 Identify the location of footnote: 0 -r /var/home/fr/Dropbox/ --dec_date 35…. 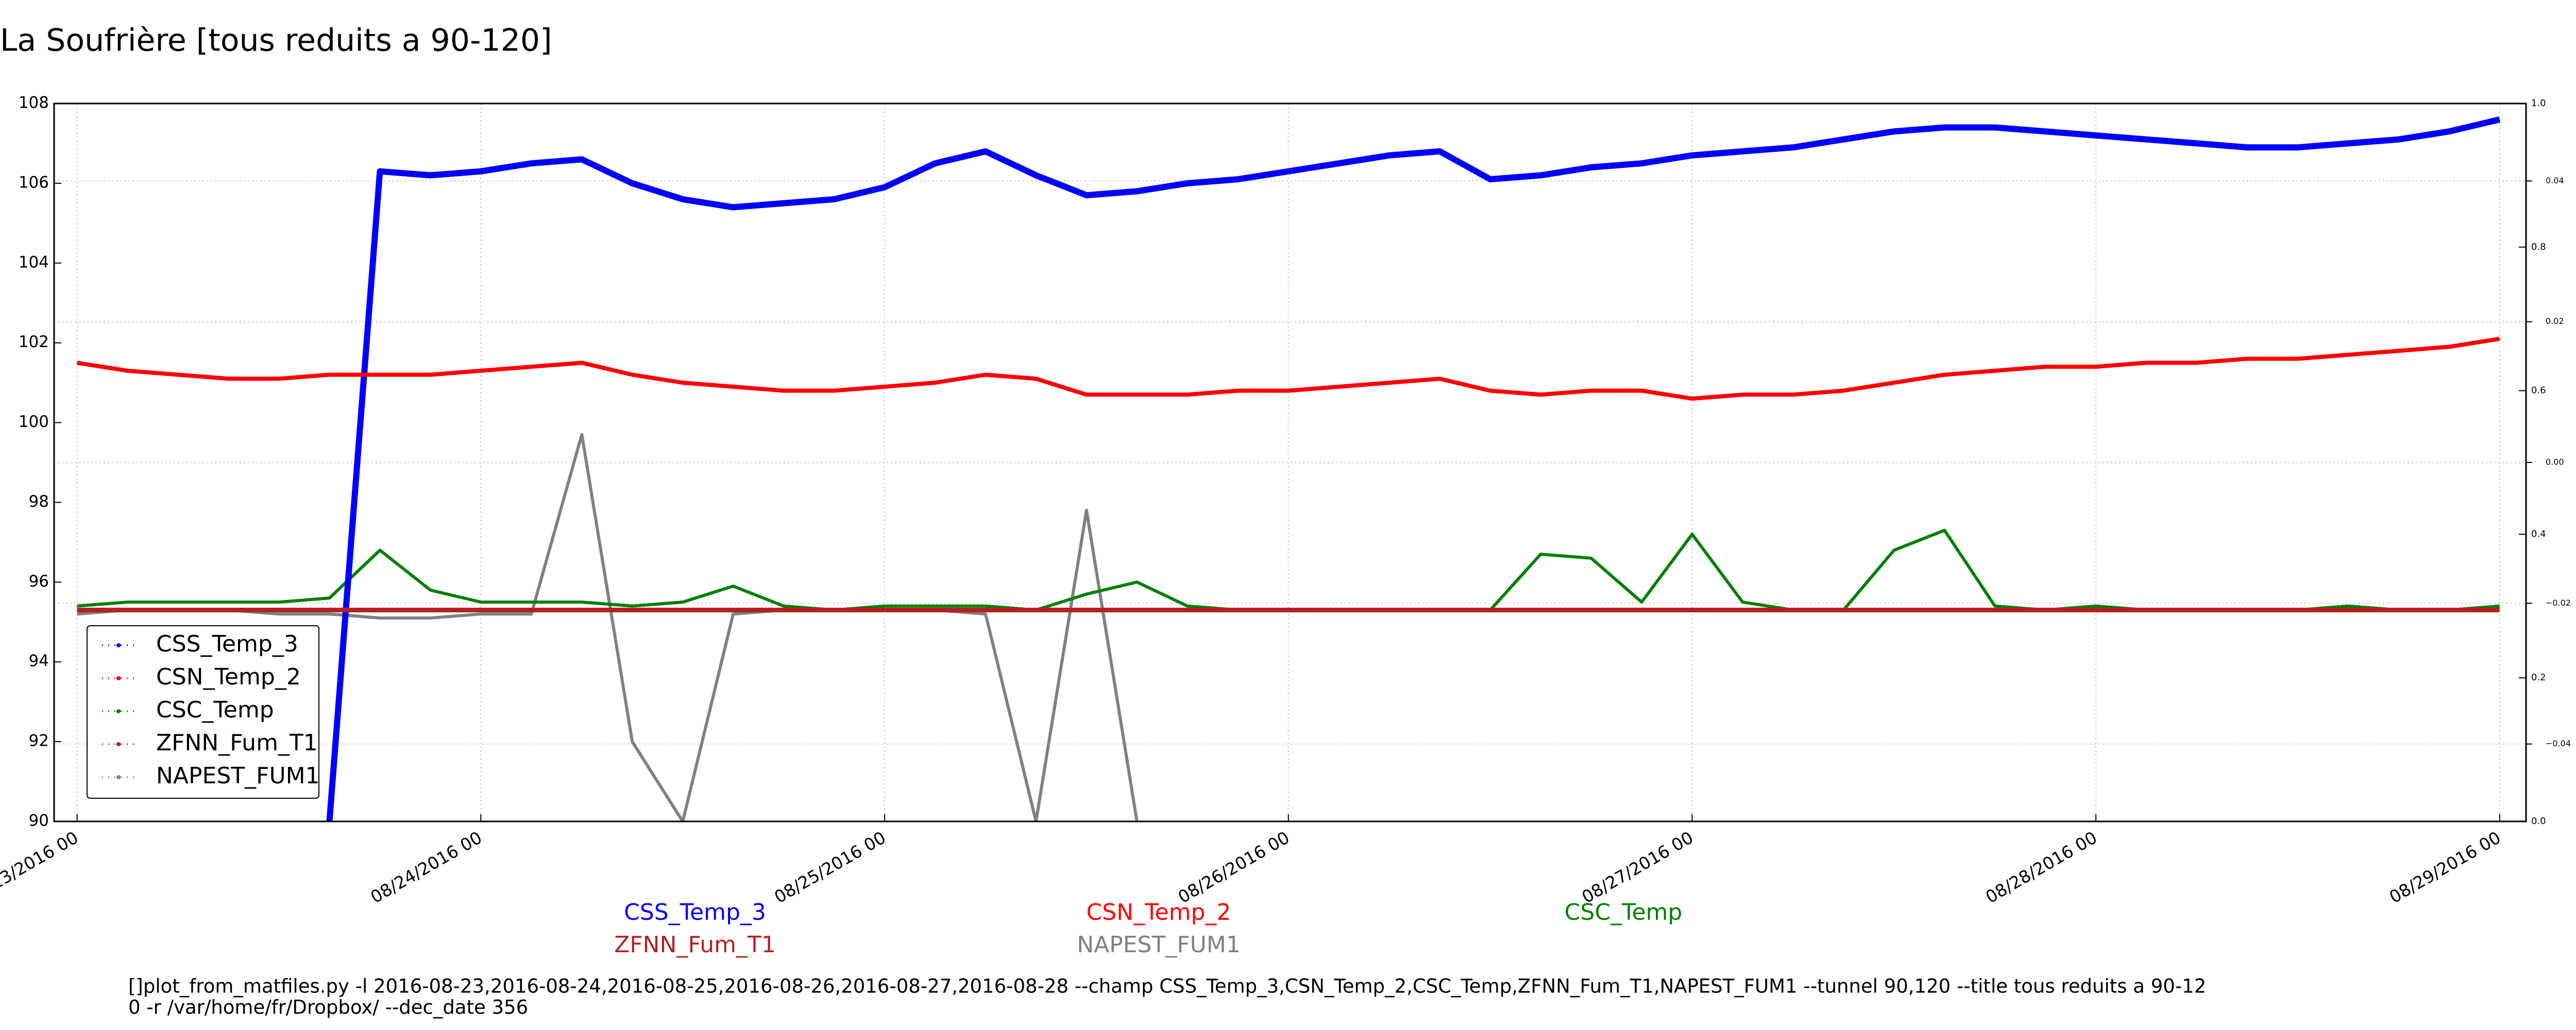
(328, 1008).